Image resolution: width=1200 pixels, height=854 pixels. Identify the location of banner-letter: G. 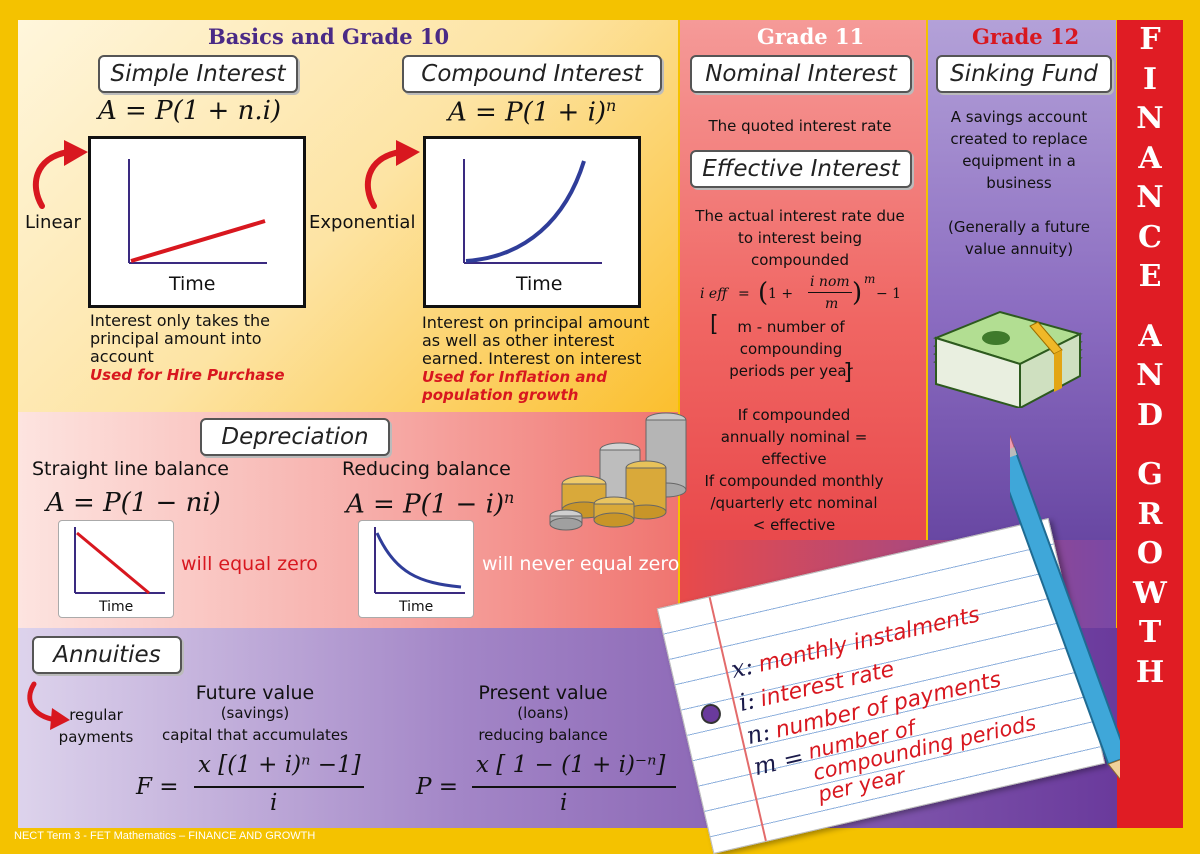
(1150, 474).